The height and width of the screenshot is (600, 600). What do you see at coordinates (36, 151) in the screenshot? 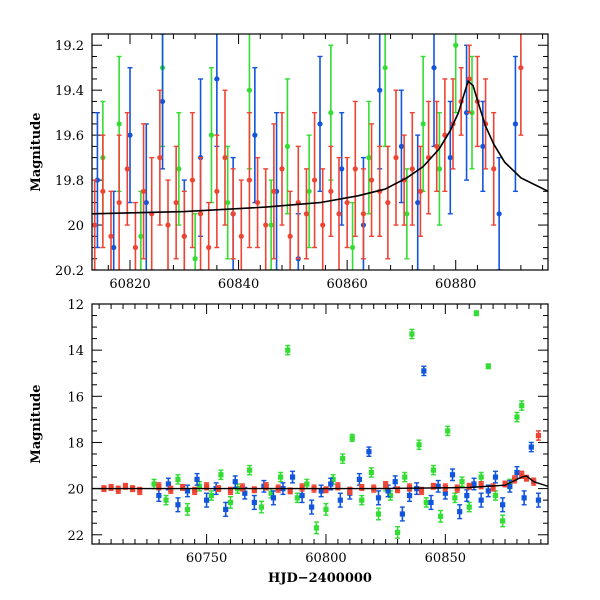
I see `top-panel-ylabel: Magnitude` at bounding box center [36, 151].